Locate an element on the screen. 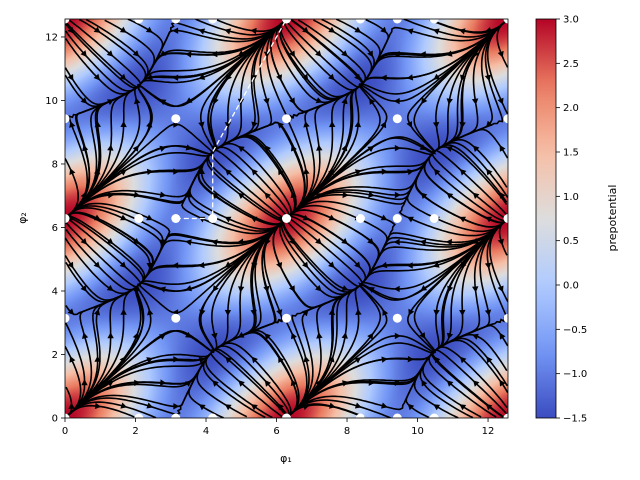 This screenshot has height=480, width=640. y-axis-label: φ₂ is located at coordinates (22, 218).